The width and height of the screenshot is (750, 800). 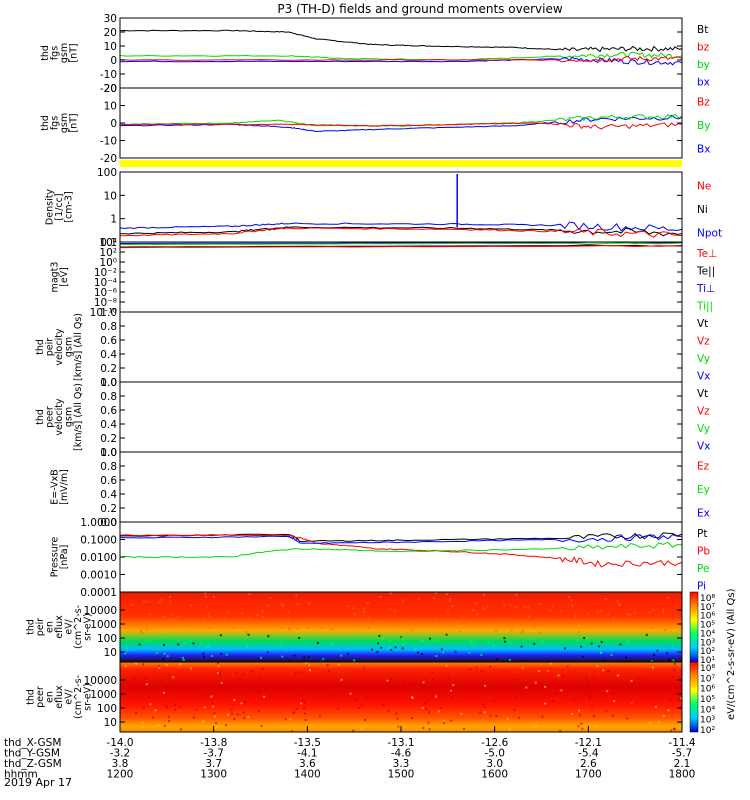 What do you see at coordinates (98, 558) in the screenshot?
I see `y-tick-label: 0.0100` at bounding box center [98, 558].